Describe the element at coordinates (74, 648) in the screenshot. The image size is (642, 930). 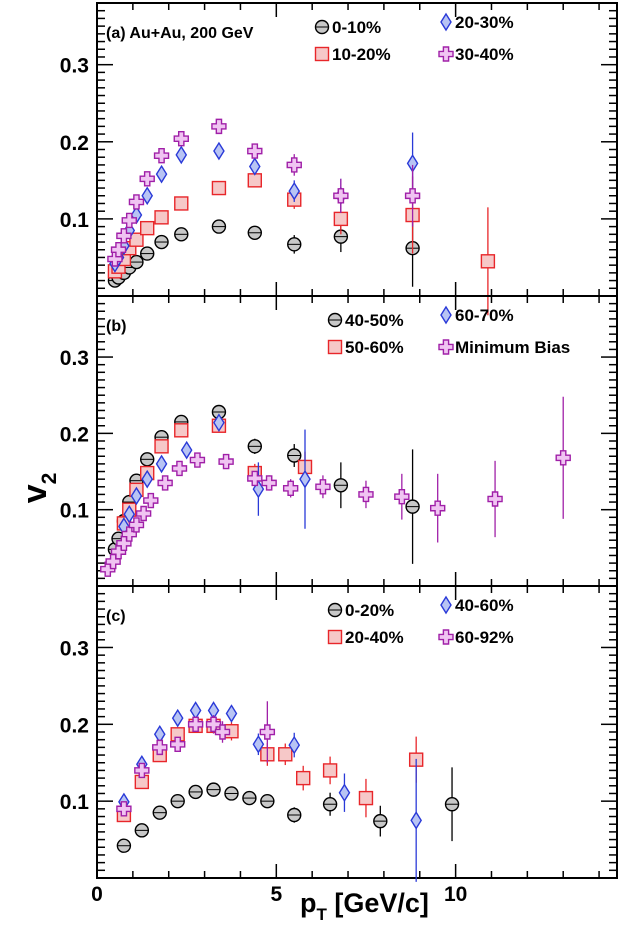
I see `y-tick-label: 0.3` at that location.